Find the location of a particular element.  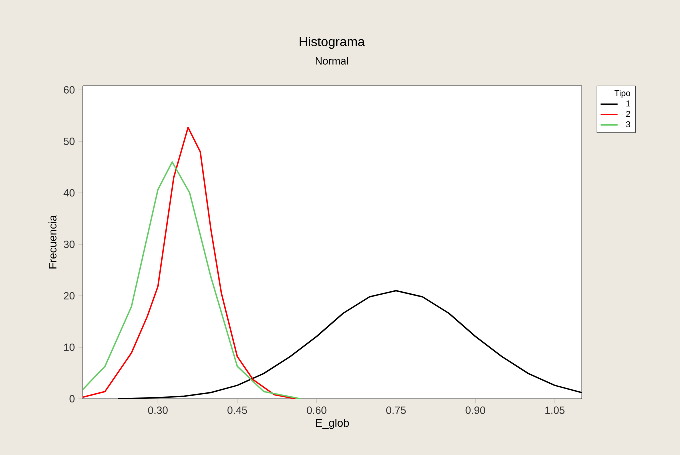

x-tick-label: 0.30 is located at coordinates (158, 410).